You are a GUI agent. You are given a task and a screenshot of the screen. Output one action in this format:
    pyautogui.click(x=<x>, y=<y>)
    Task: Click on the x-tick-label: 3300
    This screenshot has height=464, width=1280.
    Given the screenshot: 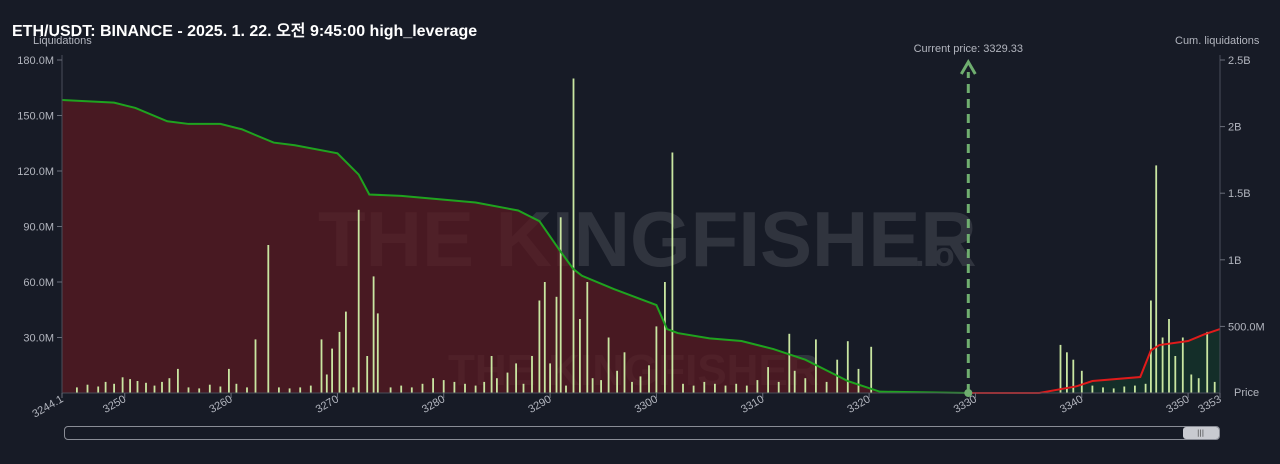 What is the action you would take?
    pyautogui.click(x=646, y=404)
    